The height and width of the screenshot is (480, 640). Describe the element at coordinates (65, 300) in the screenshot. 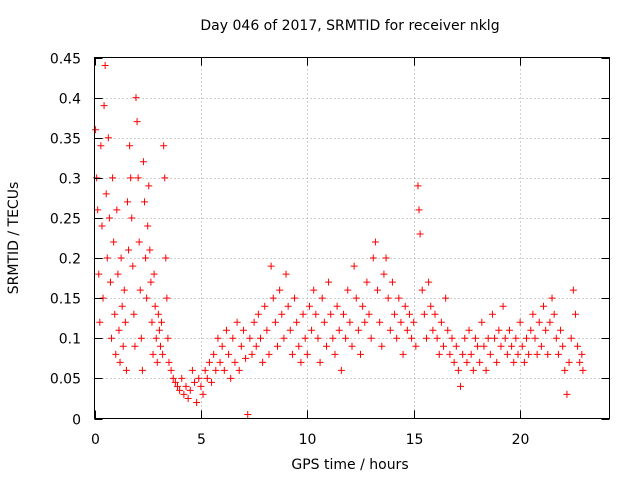

I see `y-tick-label: 0.15` at that location.